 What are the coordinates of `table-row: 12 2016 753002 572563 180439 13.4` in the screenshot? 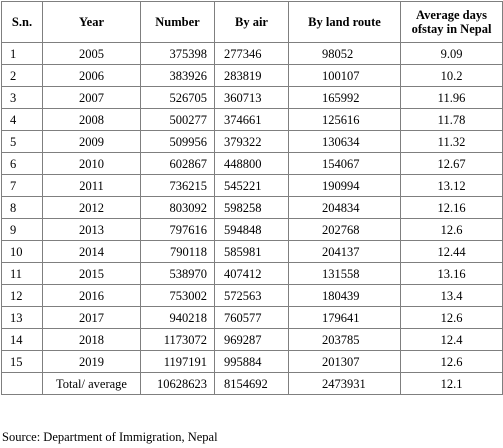 It's located at (252, 295).